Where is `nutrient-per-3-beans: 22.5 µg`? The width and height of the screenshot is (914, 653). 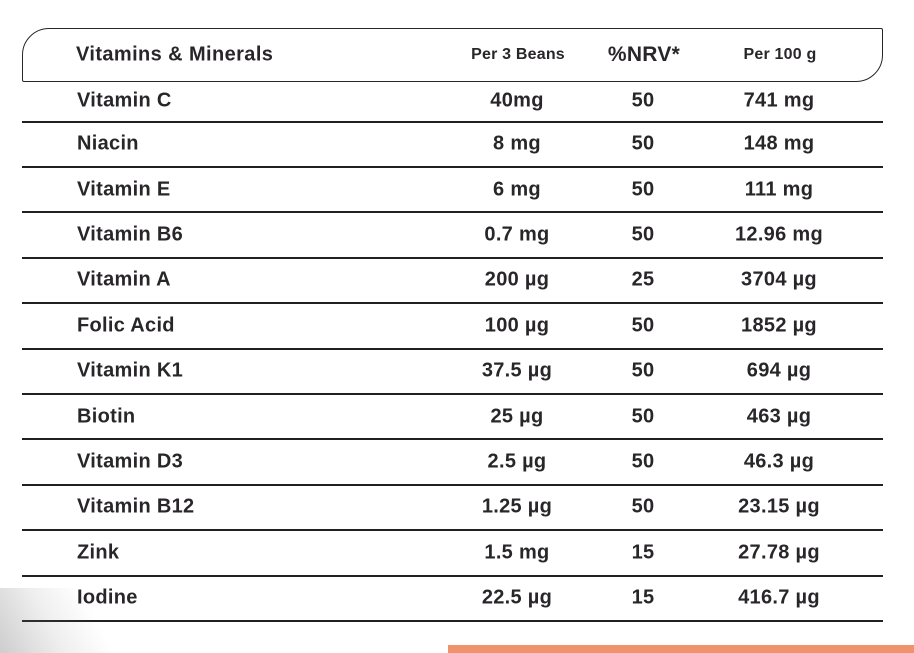 nutrient-per-3-beans: 22.5 µg is located at coordinates (517, 597).